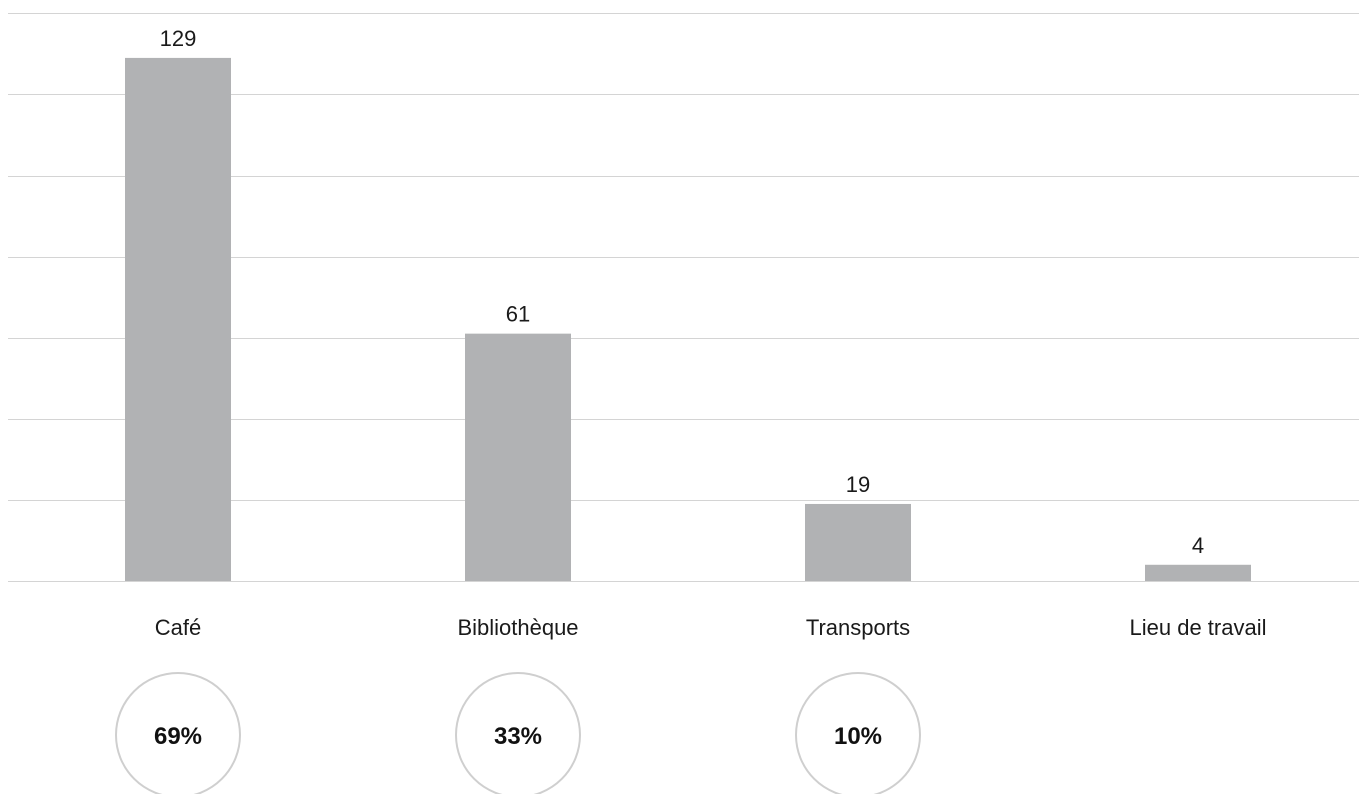 This screenshot has width=1359, height=794. I want to click on percentage-badges: 69% 33% 10%, so click(518, 733).